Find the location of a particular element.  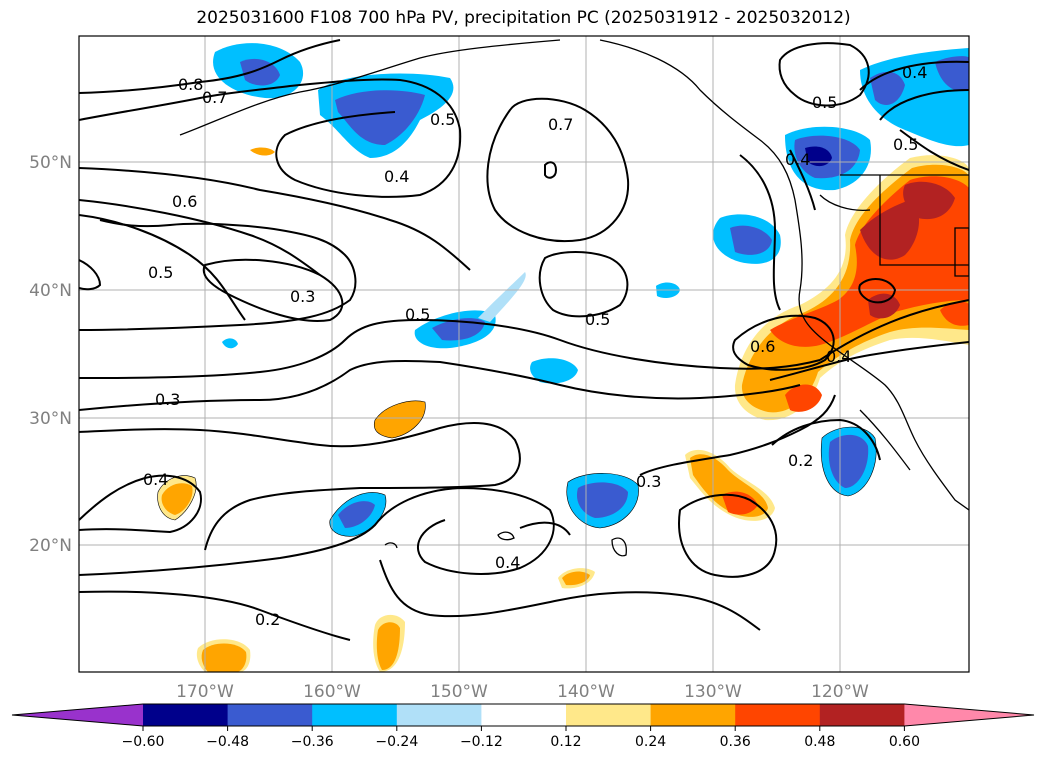

lat-label-50n: 50°N is located at coordinates (50, 163).